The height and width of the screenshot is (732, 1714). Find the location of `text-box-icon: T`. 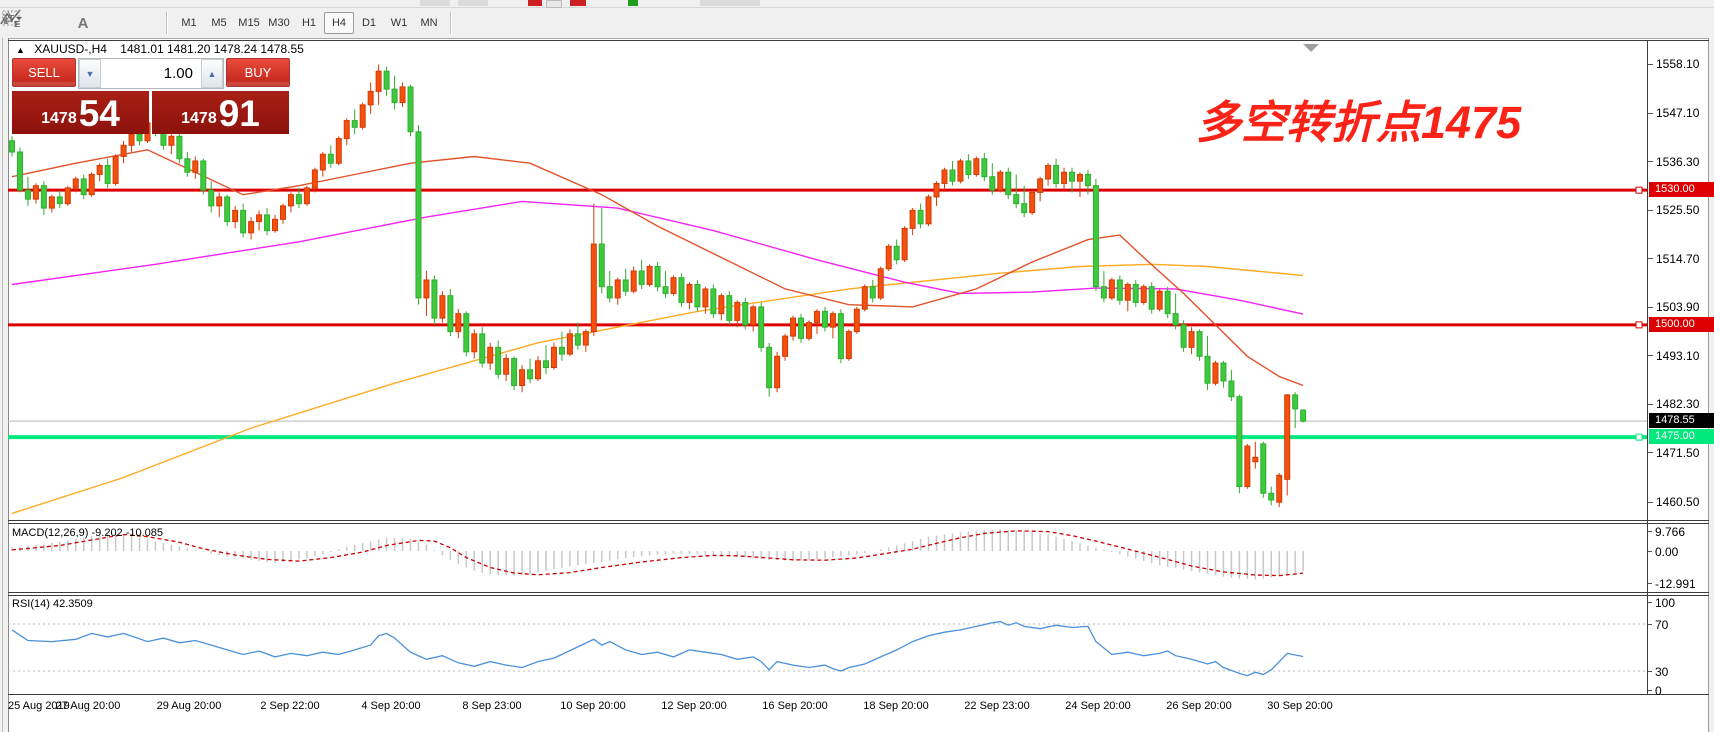

text-box-icon: T is located at coordinates (65, 22).